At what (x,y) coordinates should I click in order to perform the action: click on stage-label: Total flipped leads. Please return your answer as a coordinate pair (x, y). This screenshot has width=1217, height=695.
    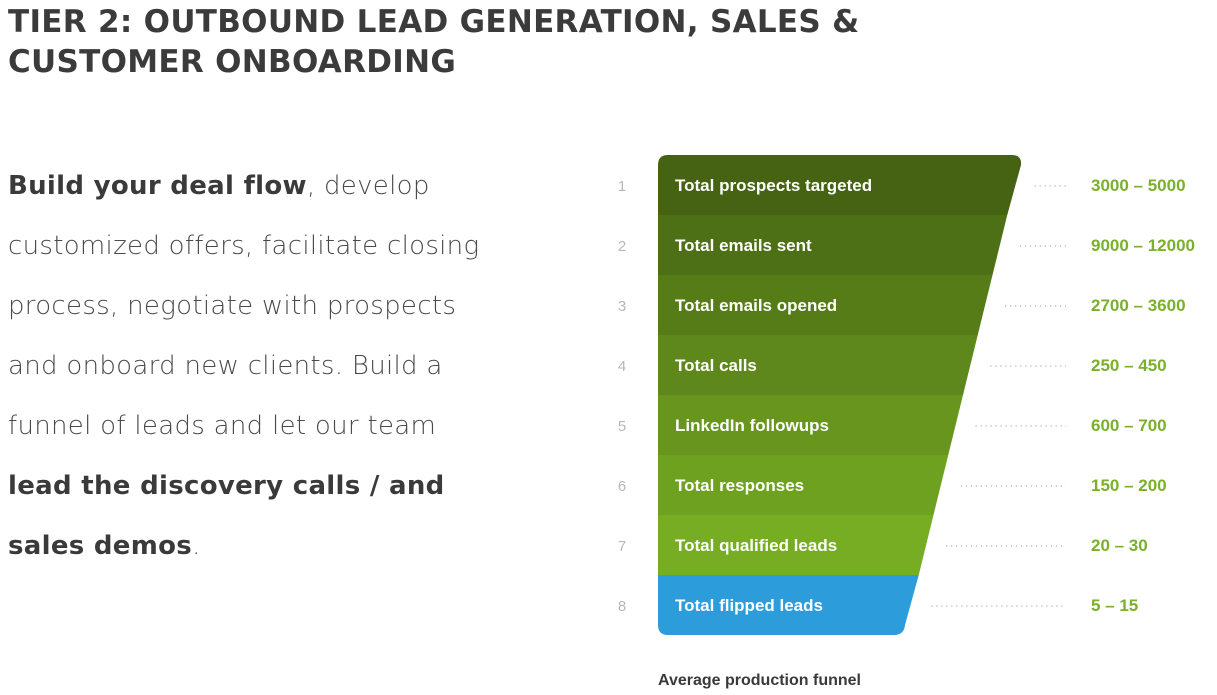
    Looking at the image, I should click on (749, 605).